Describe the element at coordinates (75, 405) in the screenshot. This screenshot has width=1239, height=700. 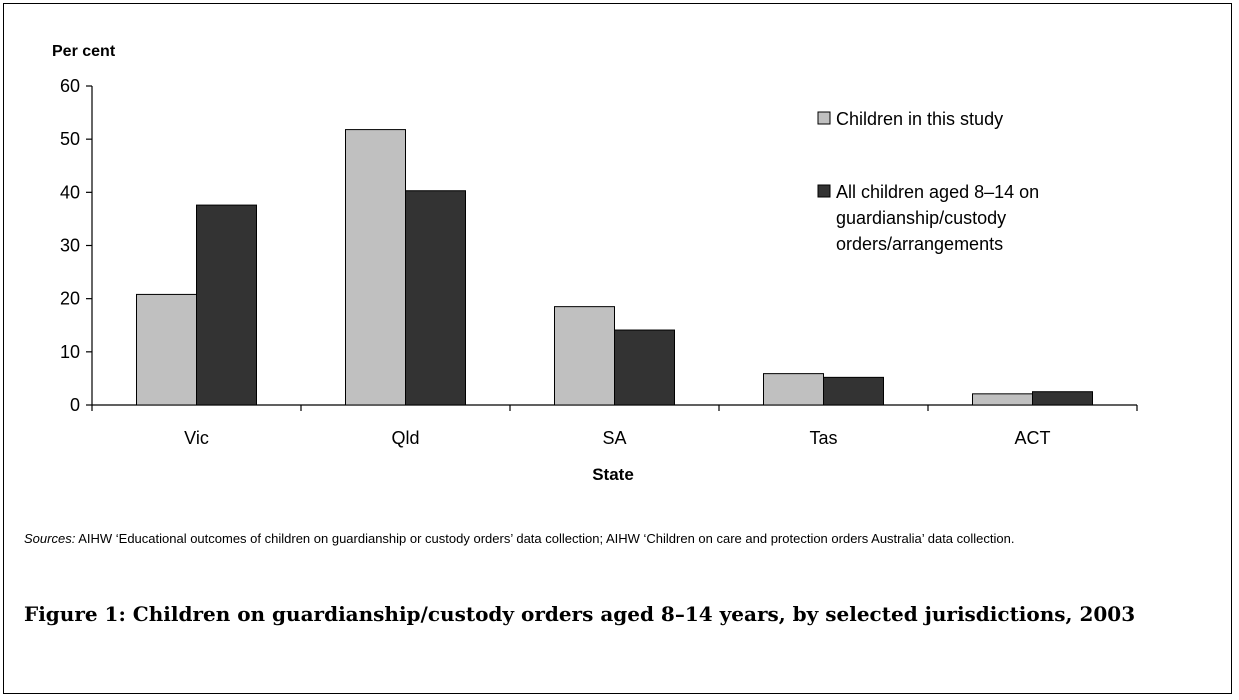
I see `y-tick-label: 0` at that location.